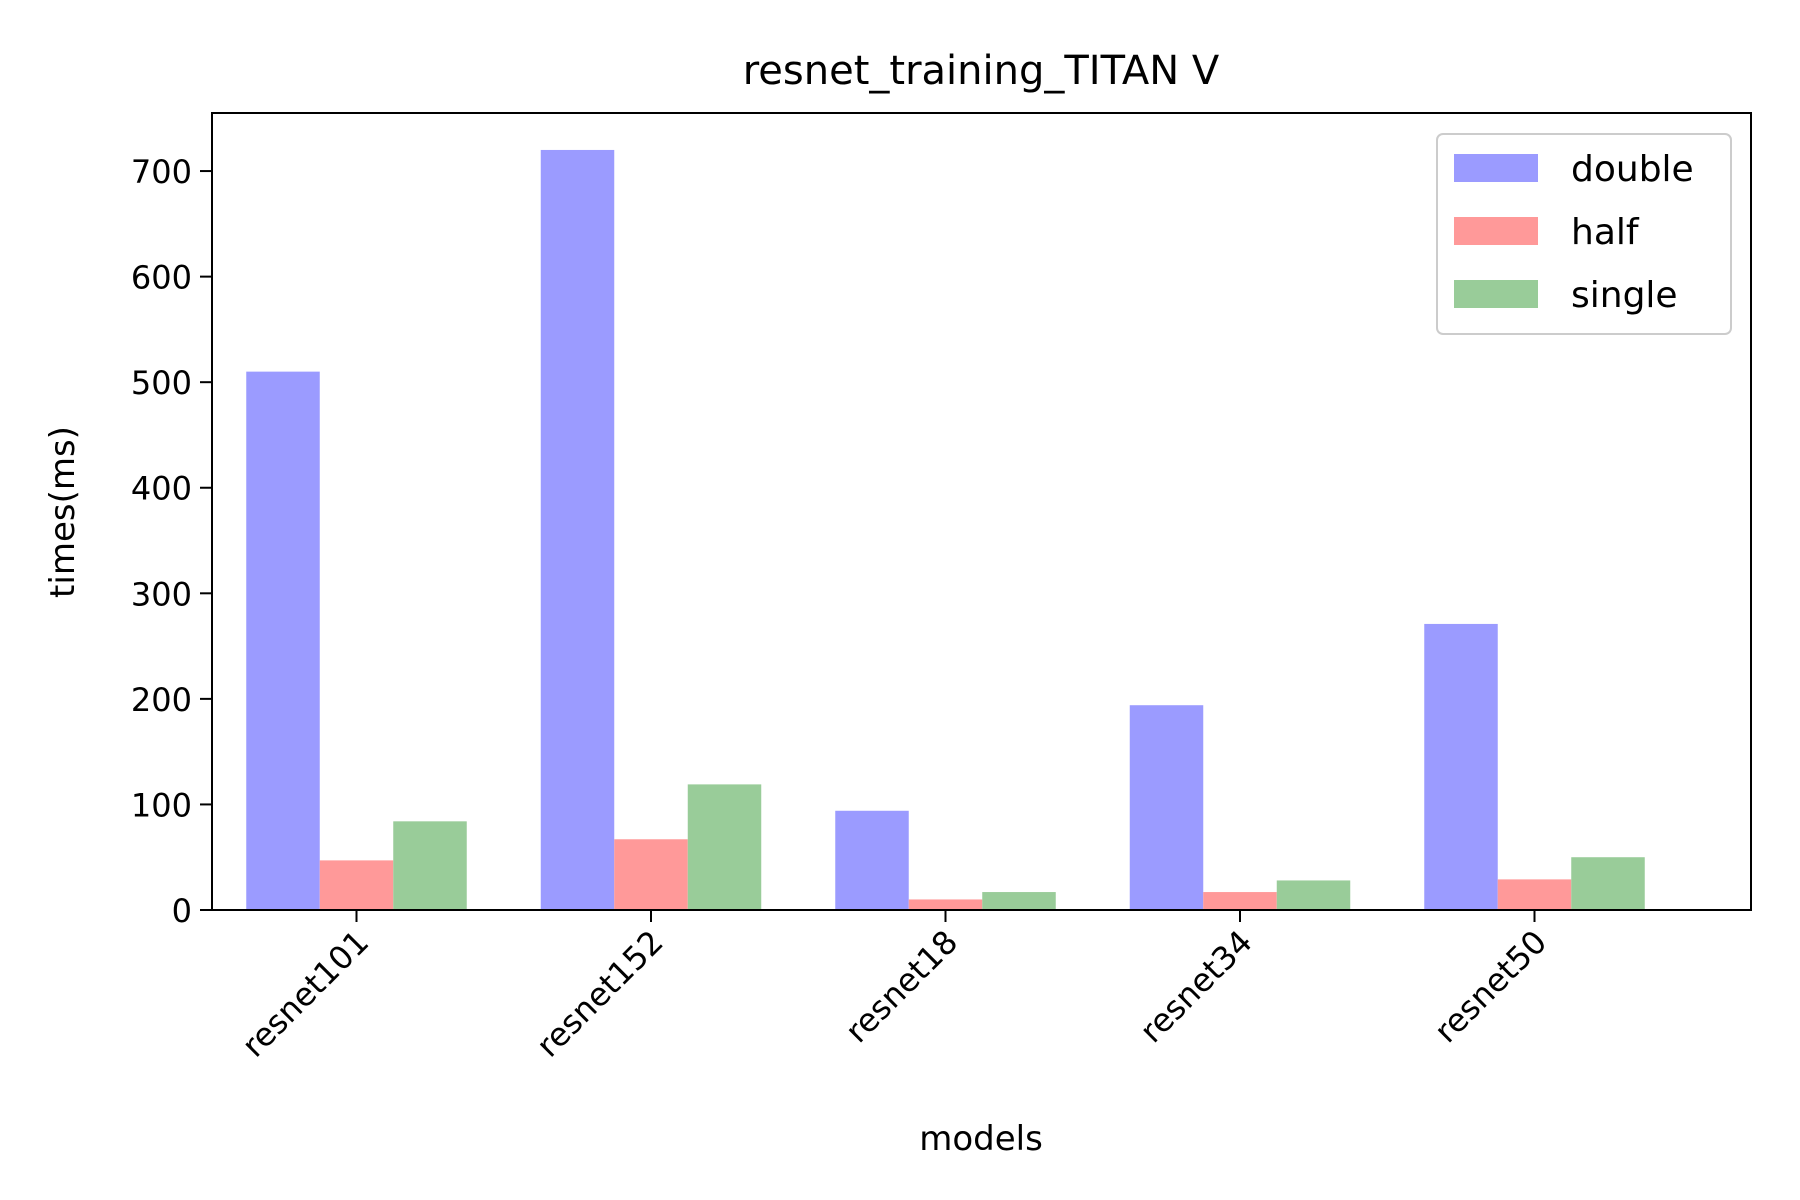 This screenshot has width=1800, height=1200. What do you see at coordinates (600, 994) in the screenshot?
I see `x-tick-label-resnet152: resnet152` at bounding box center [600, 994].